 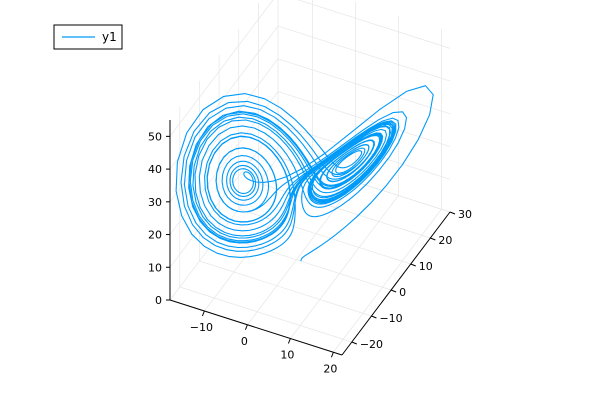 I want to click on x-tick-label-3: 20, so click(x=330, y=368).